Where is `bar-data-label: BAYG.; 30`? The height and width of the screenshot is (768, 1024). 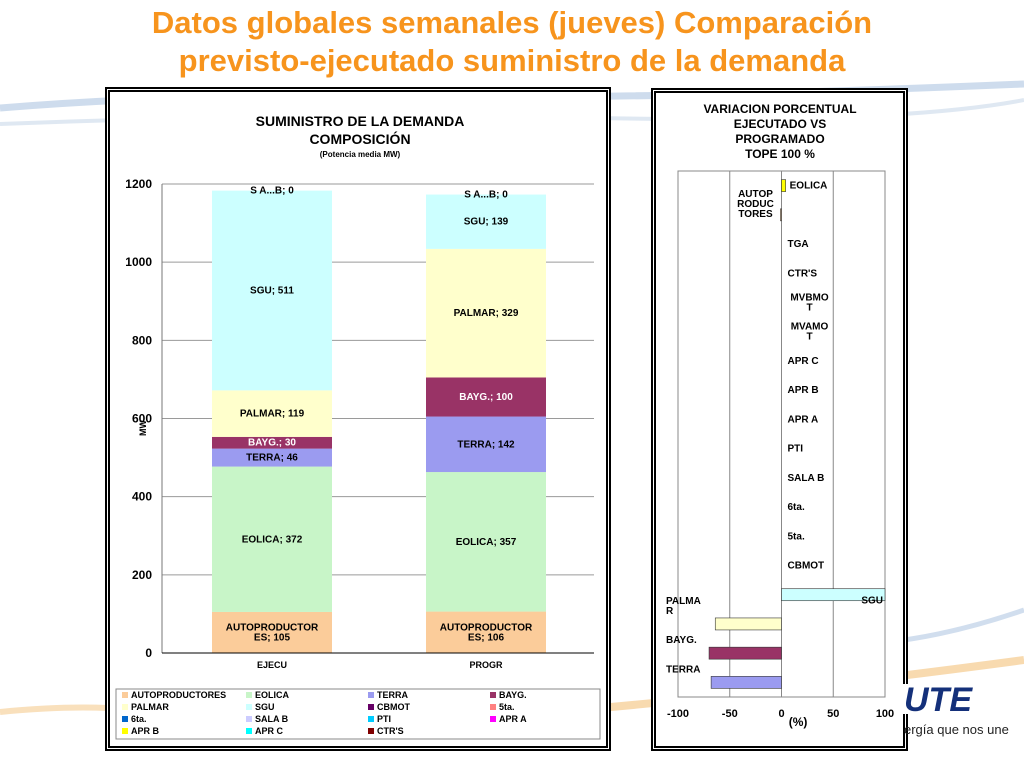
bar-data-label: BAYG.; 30 is located at coordinates (272, 443).